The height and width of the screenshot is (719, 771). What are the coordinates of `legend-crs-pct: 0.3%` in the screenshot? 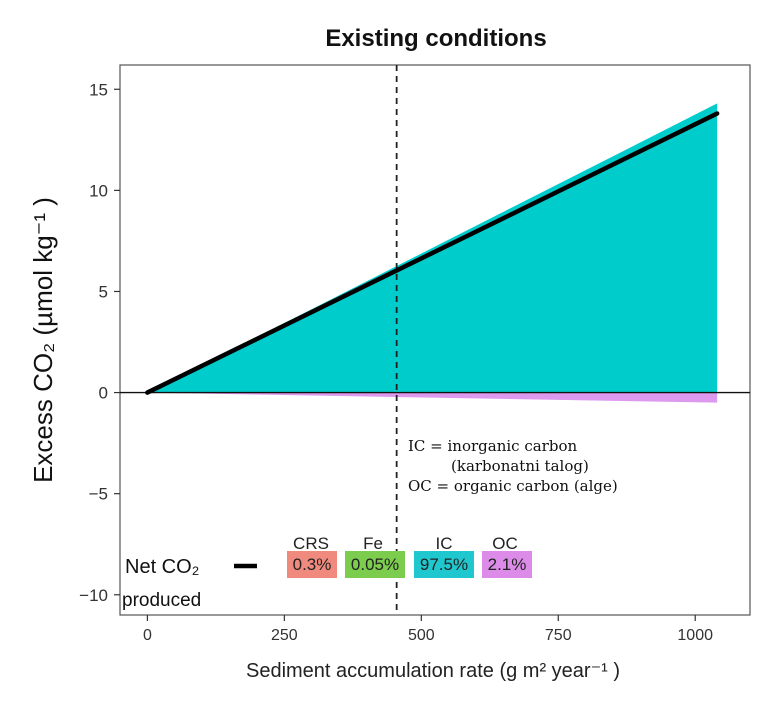 It's located at (312, 564).